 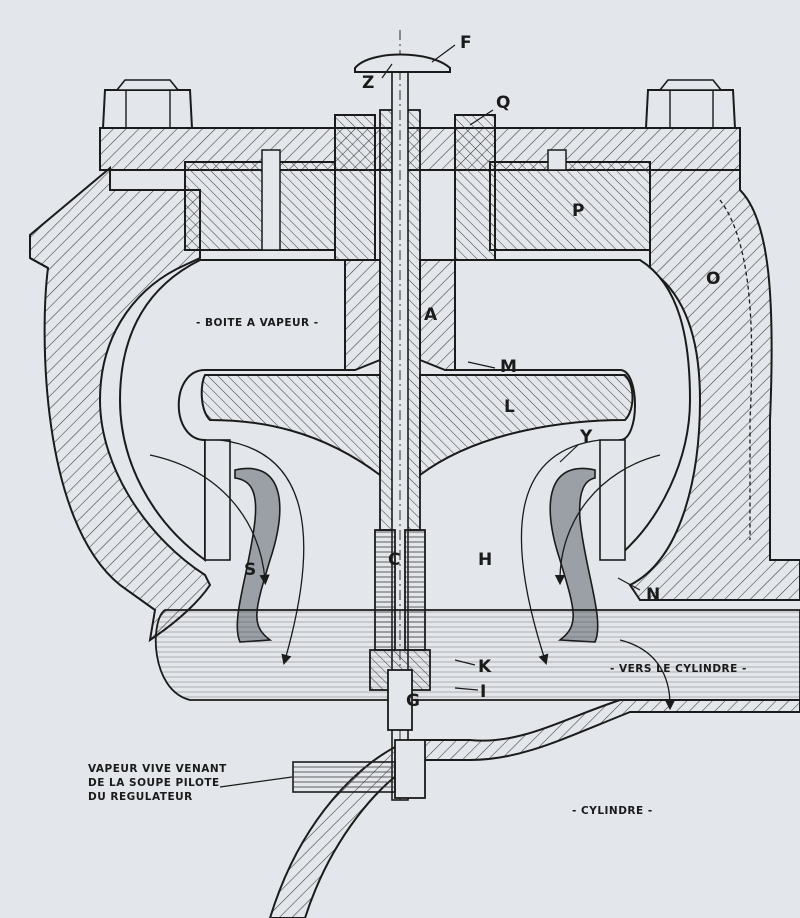 I want to click on cover-left, so click(x=260, y=200).